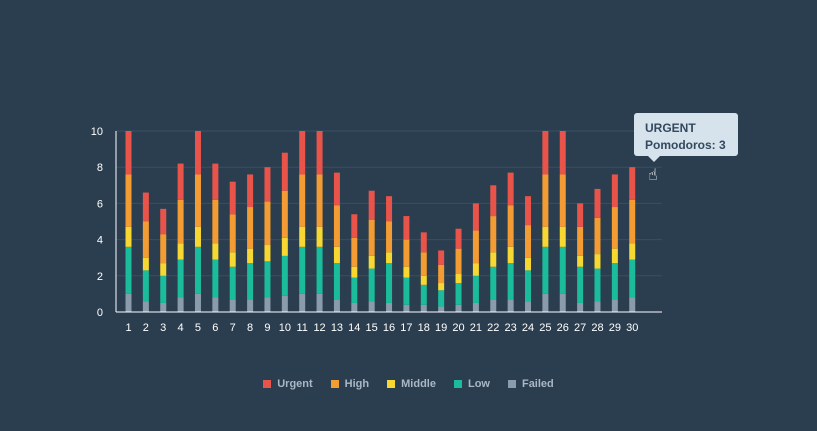 The image size is (817, 431). Describe the element at coordinates (288, 384) in the screenshot. I see `legend-item-urgent: Urgent` at that location.